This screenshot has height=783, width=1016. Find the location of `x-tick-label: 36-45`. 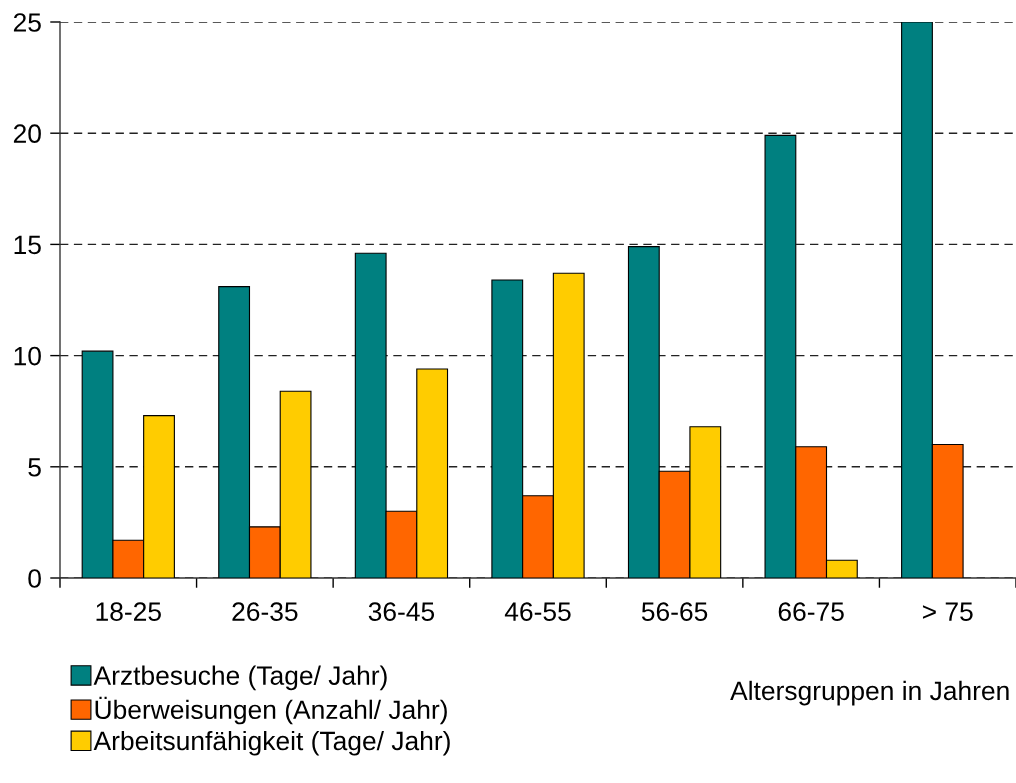

x-tick-label: 36-45 is located at coordinates (401, 611).